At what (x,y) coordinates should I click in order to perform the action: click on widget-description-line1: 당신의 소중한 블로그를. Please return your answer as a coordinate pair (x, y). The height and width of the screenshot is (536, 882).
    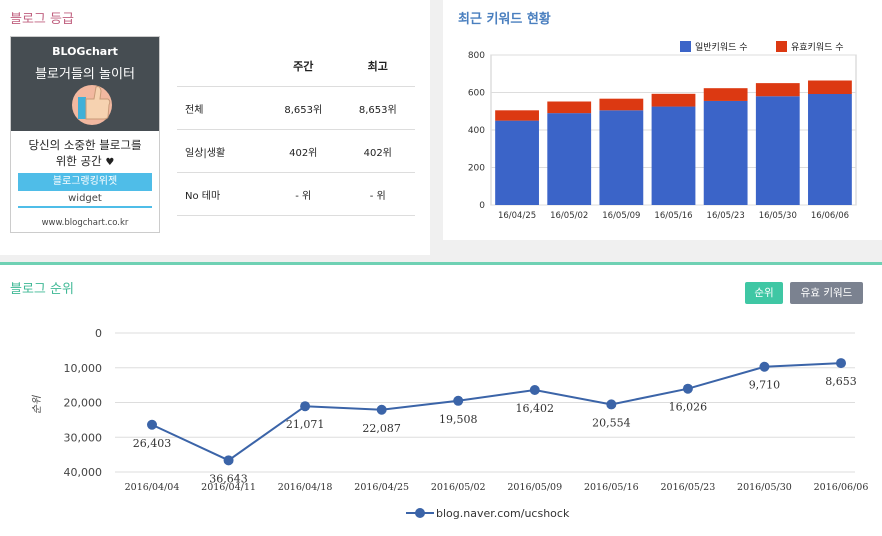
    Looking at the image, I should click on (85, 145).